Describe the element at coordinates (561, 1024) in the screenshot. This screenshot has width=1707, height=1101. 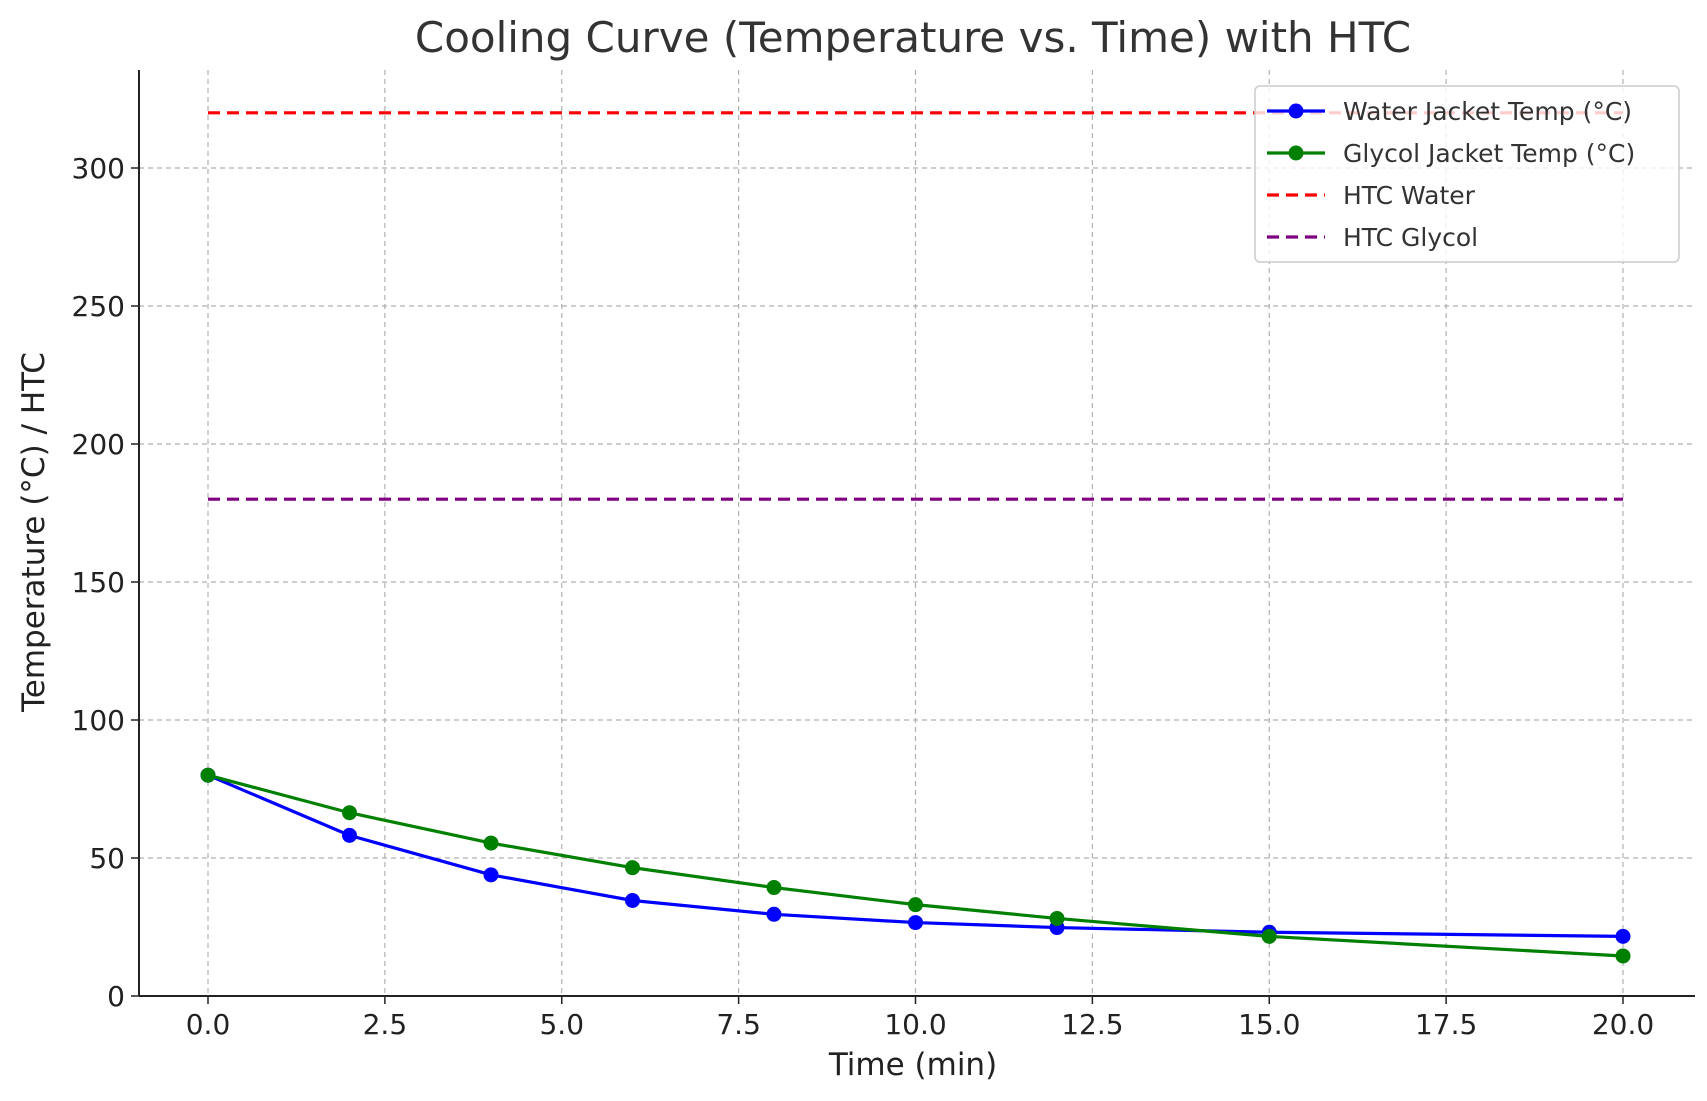
I see `x-tick-label: 5.0` at that location.